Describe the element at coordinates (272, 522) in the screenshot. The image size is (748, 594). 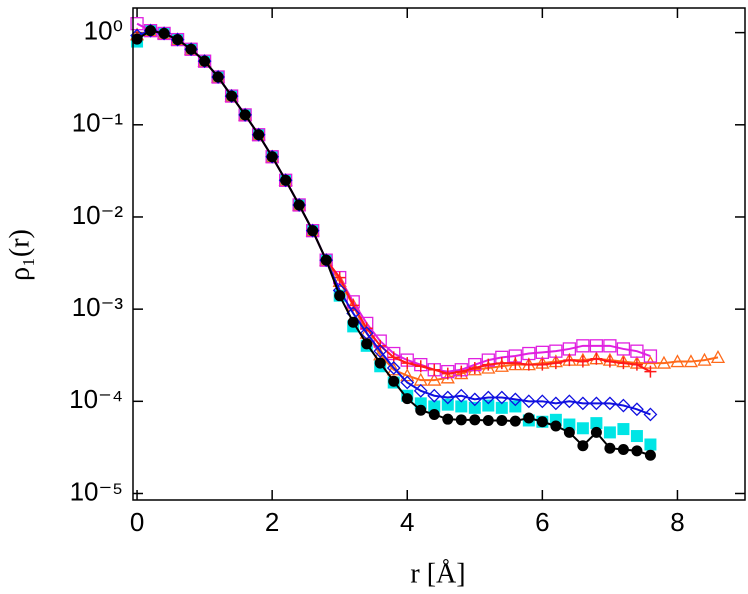
I see `x-tick-label: 2` at that location.